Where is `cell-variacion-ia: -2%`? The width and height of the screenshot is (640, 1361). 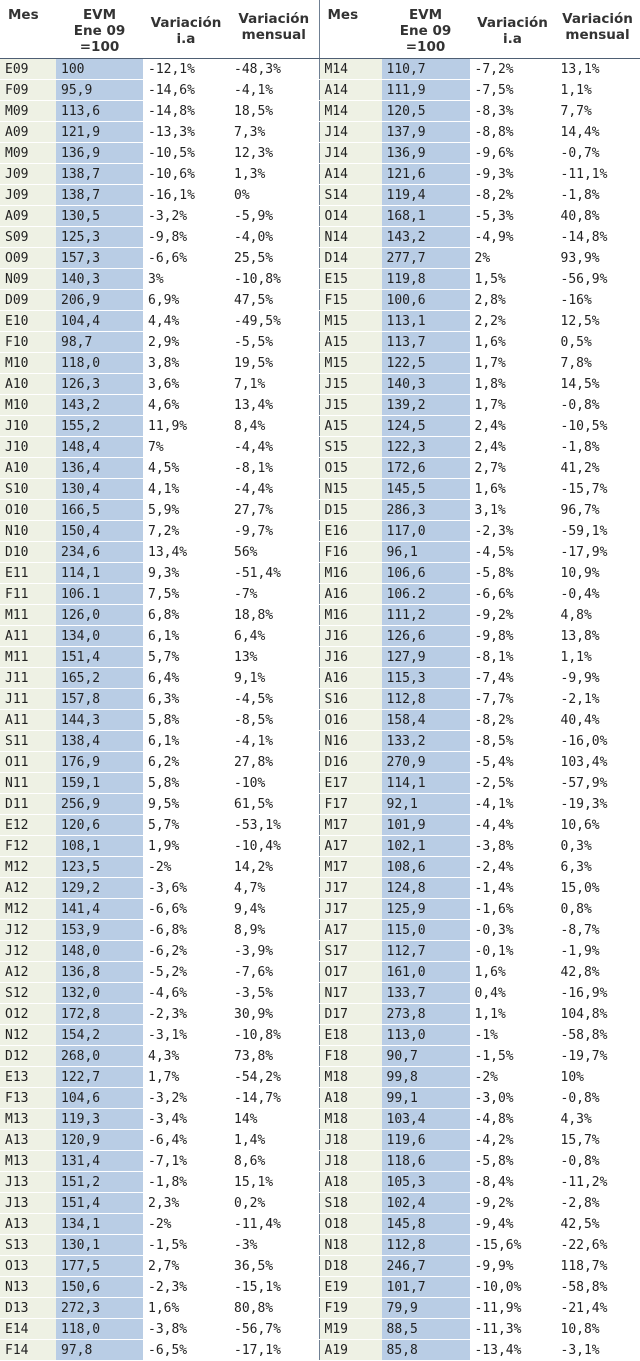 cell-variacion-ia: -2% is located at coordinates (186, 1224).